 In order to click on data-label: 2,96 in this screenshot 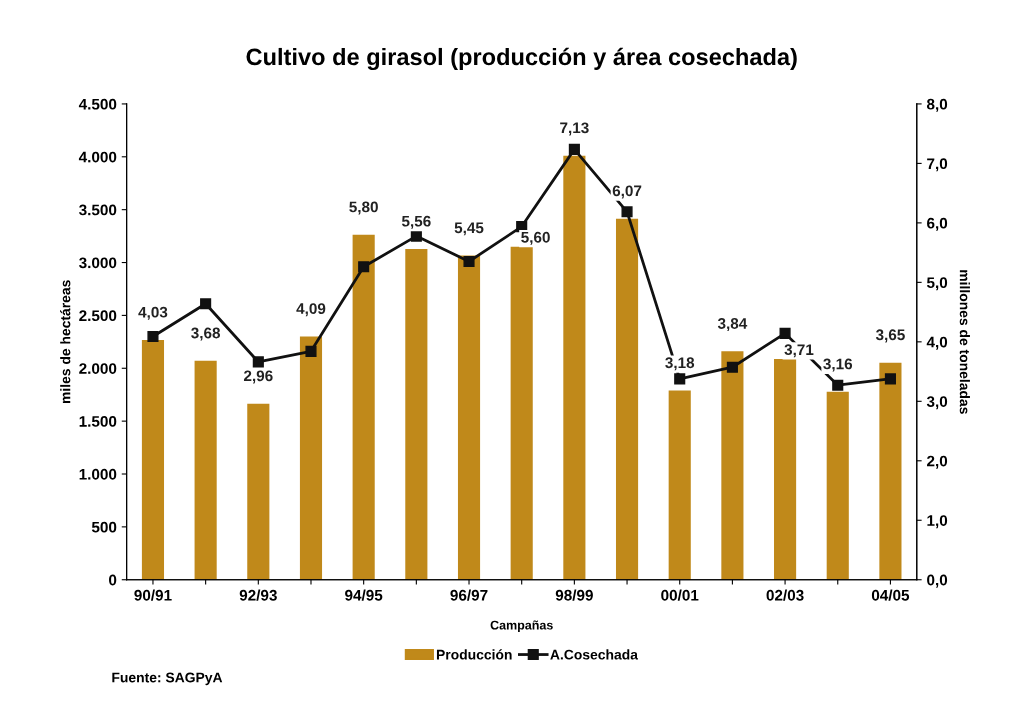, I will do `click(258, 377)`.